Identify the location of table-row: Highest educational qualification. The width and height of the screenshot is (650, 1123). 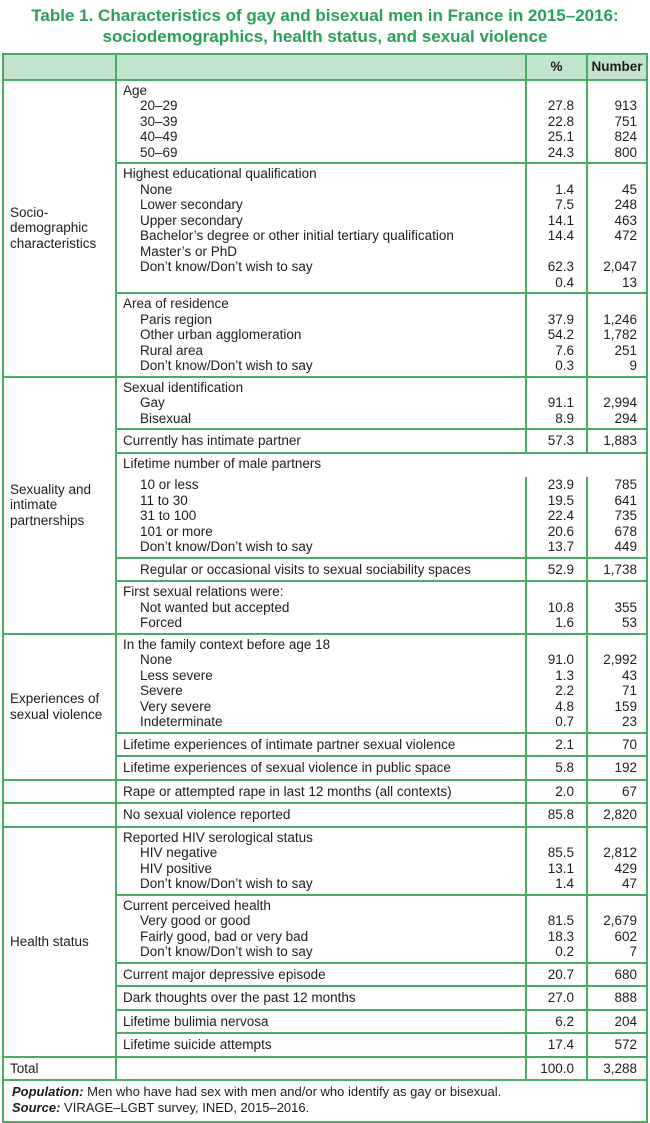
(381, 173).